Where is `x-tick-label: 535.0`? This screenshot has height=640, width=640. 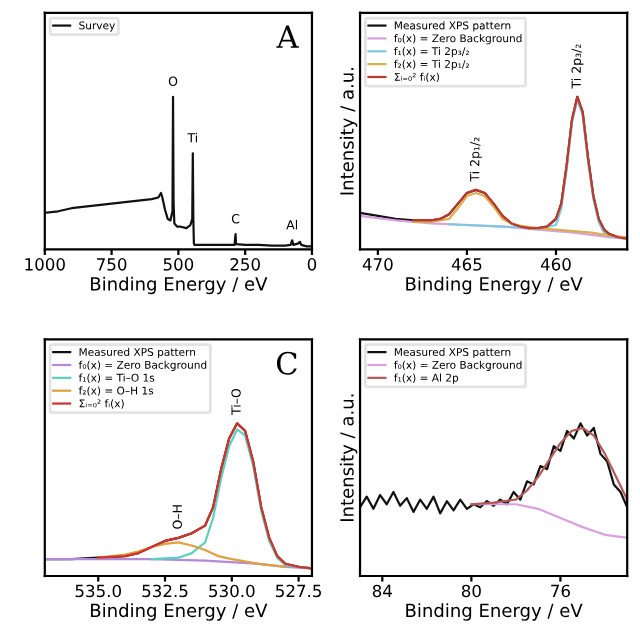
x-tick-label: 535.0 is located at coordinates (98, 591).